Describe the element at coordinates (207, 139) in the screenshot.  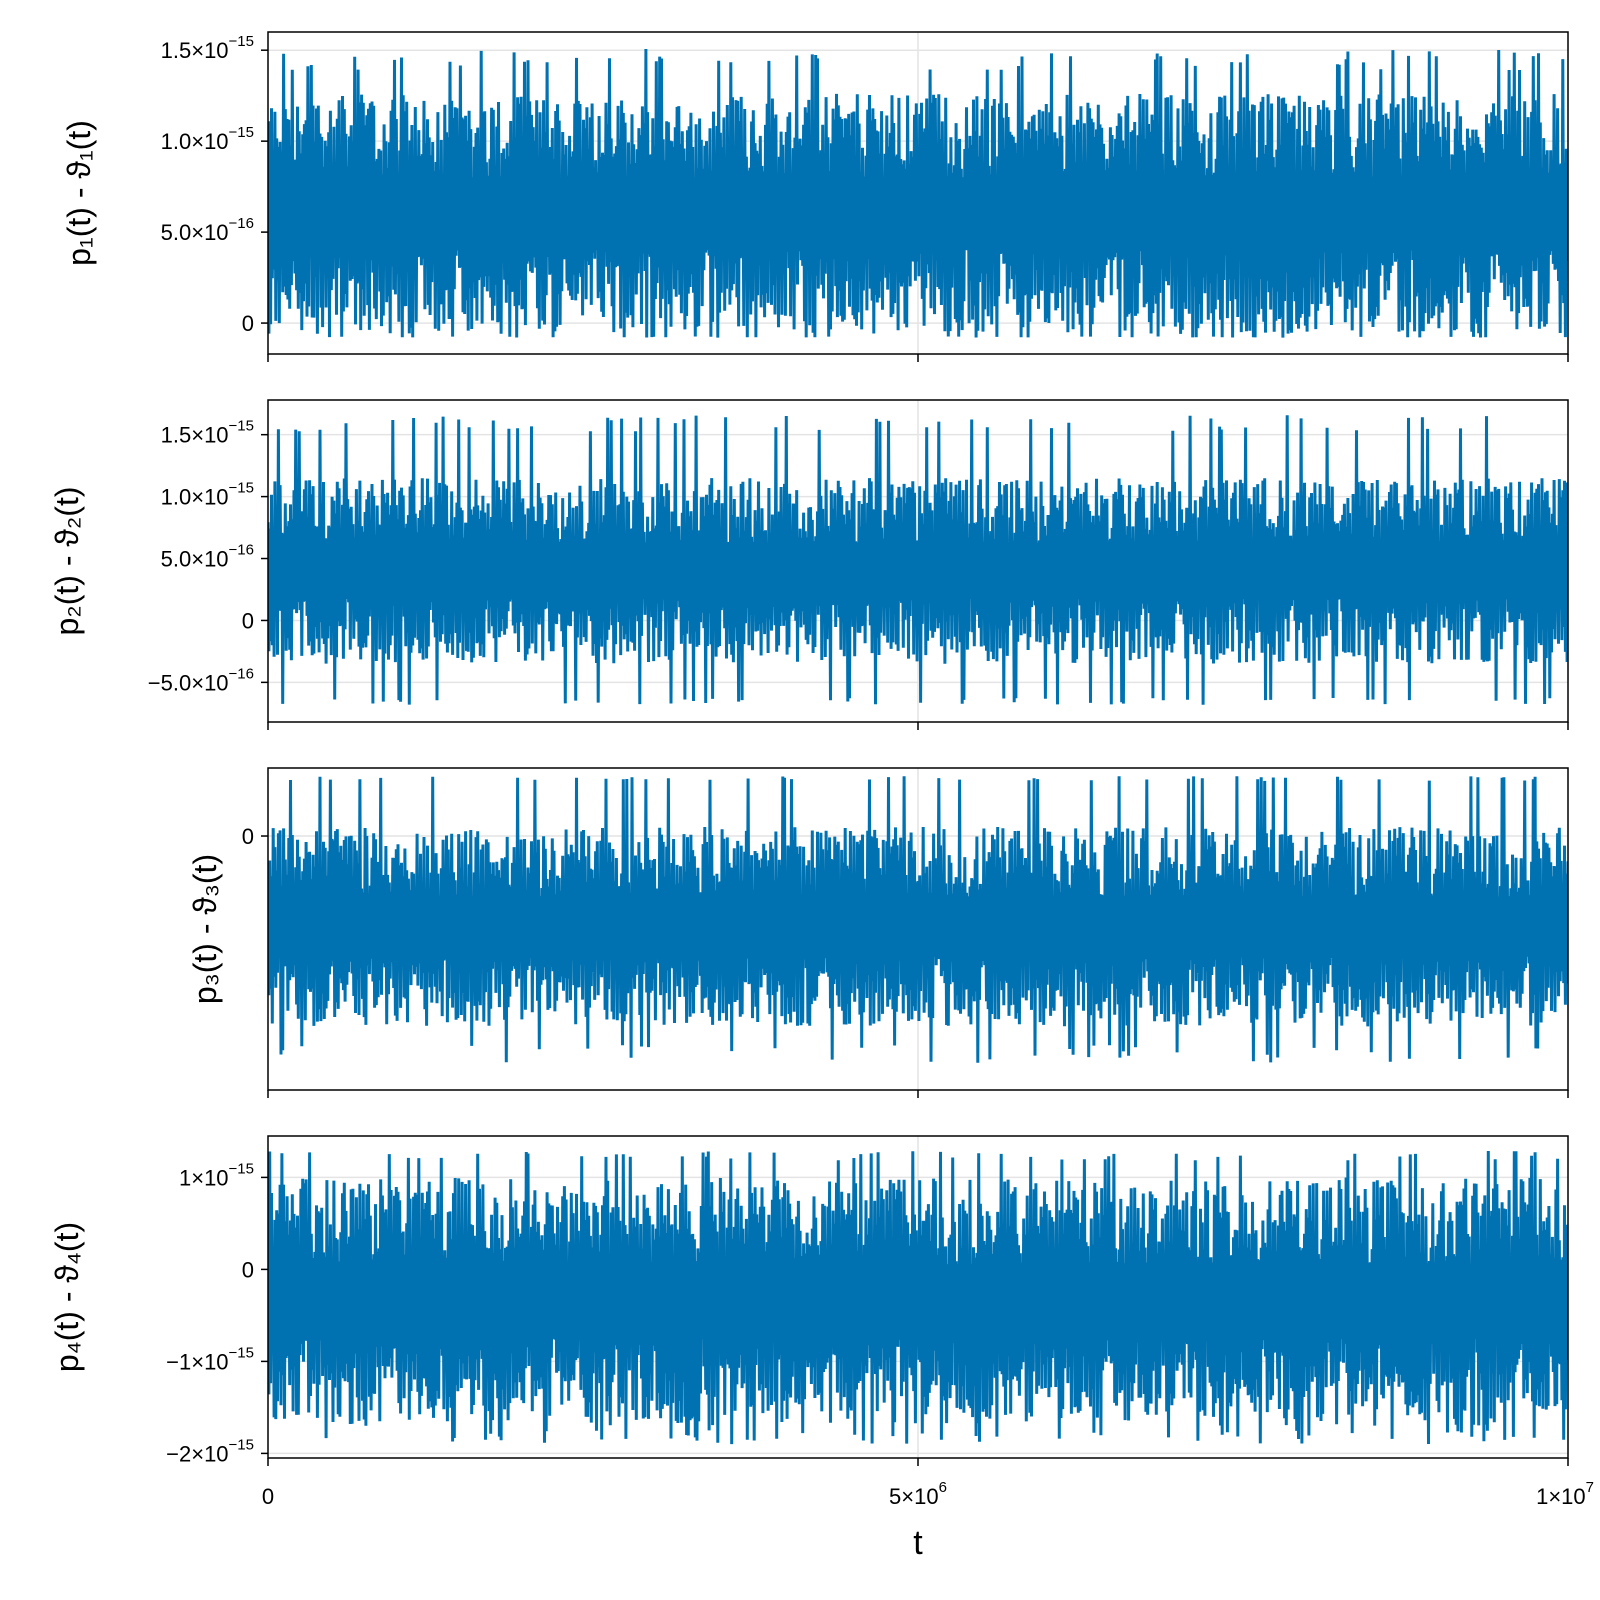
I see `y-tick-label-2: 1.0×10⁻¹⁵` at that location.